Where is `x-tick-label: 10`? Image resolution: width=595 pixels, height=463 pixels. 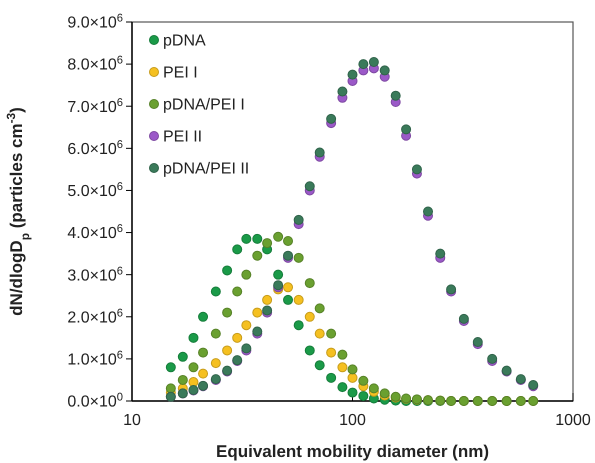
x-tick-label: 10 is located at coordinates (132, 420).